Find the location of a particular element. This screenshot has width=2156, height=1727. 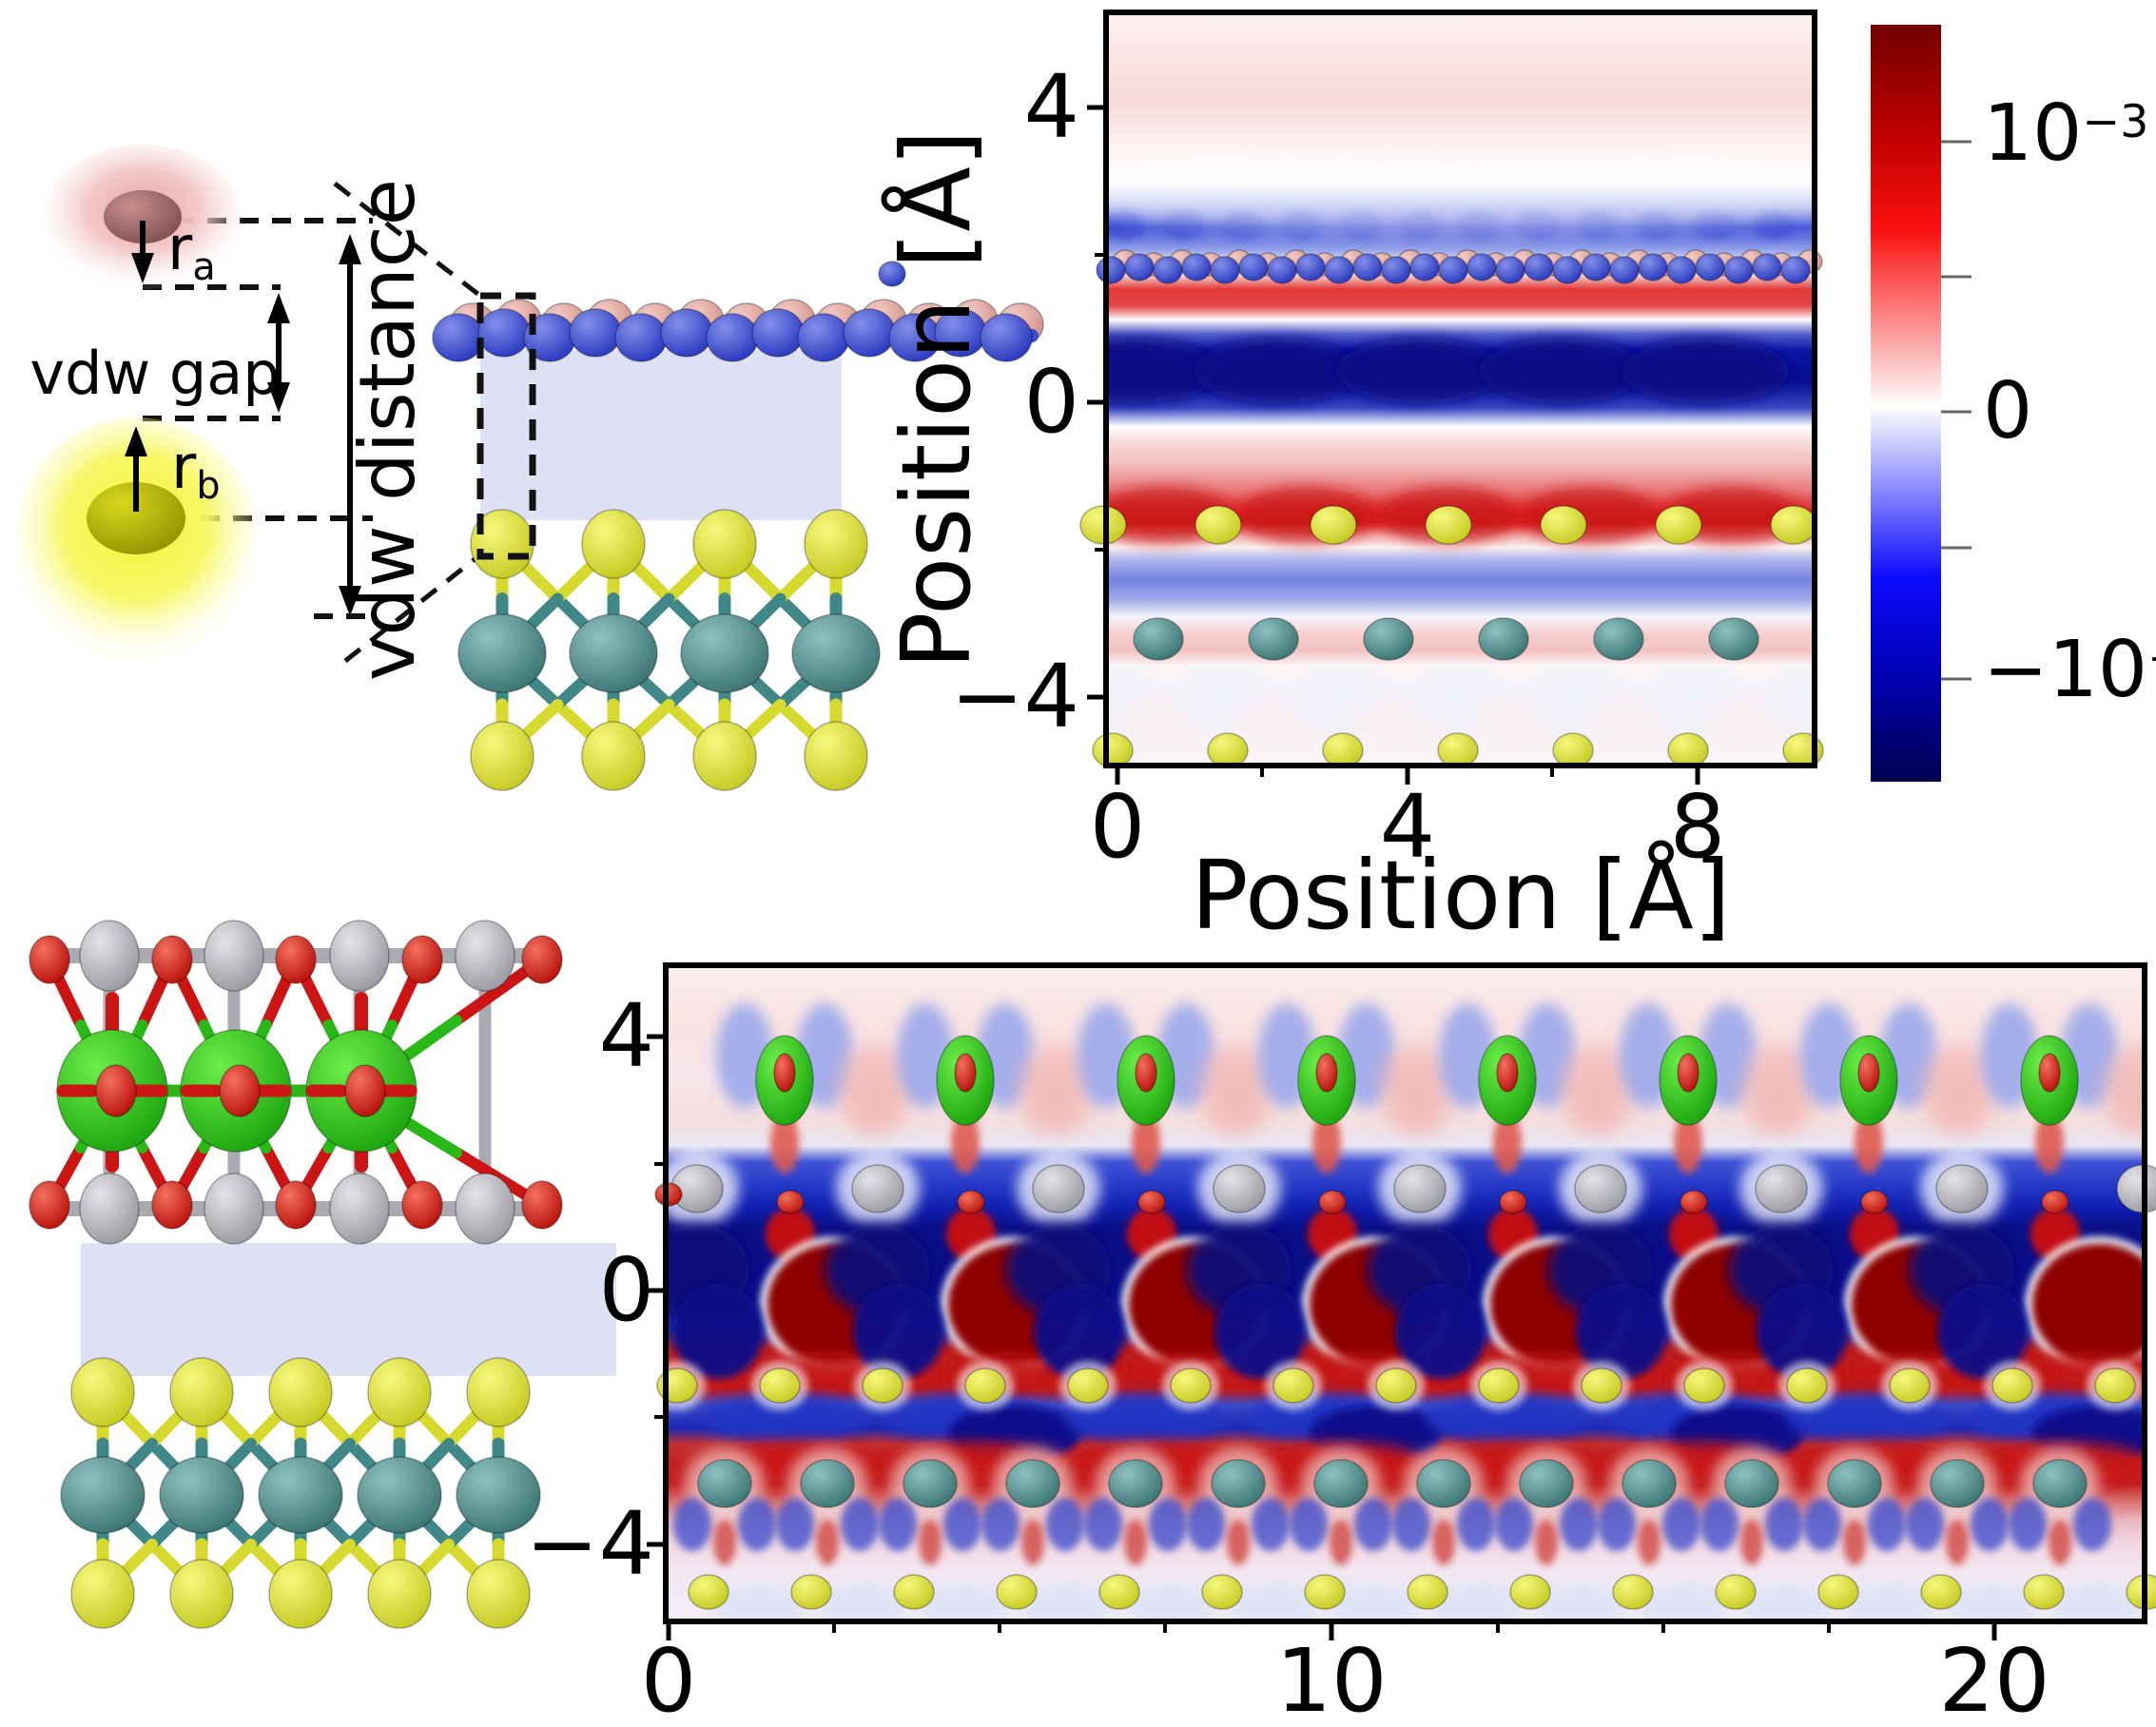

top-ytick-0: 0 is located at coordinates (1051, 402).